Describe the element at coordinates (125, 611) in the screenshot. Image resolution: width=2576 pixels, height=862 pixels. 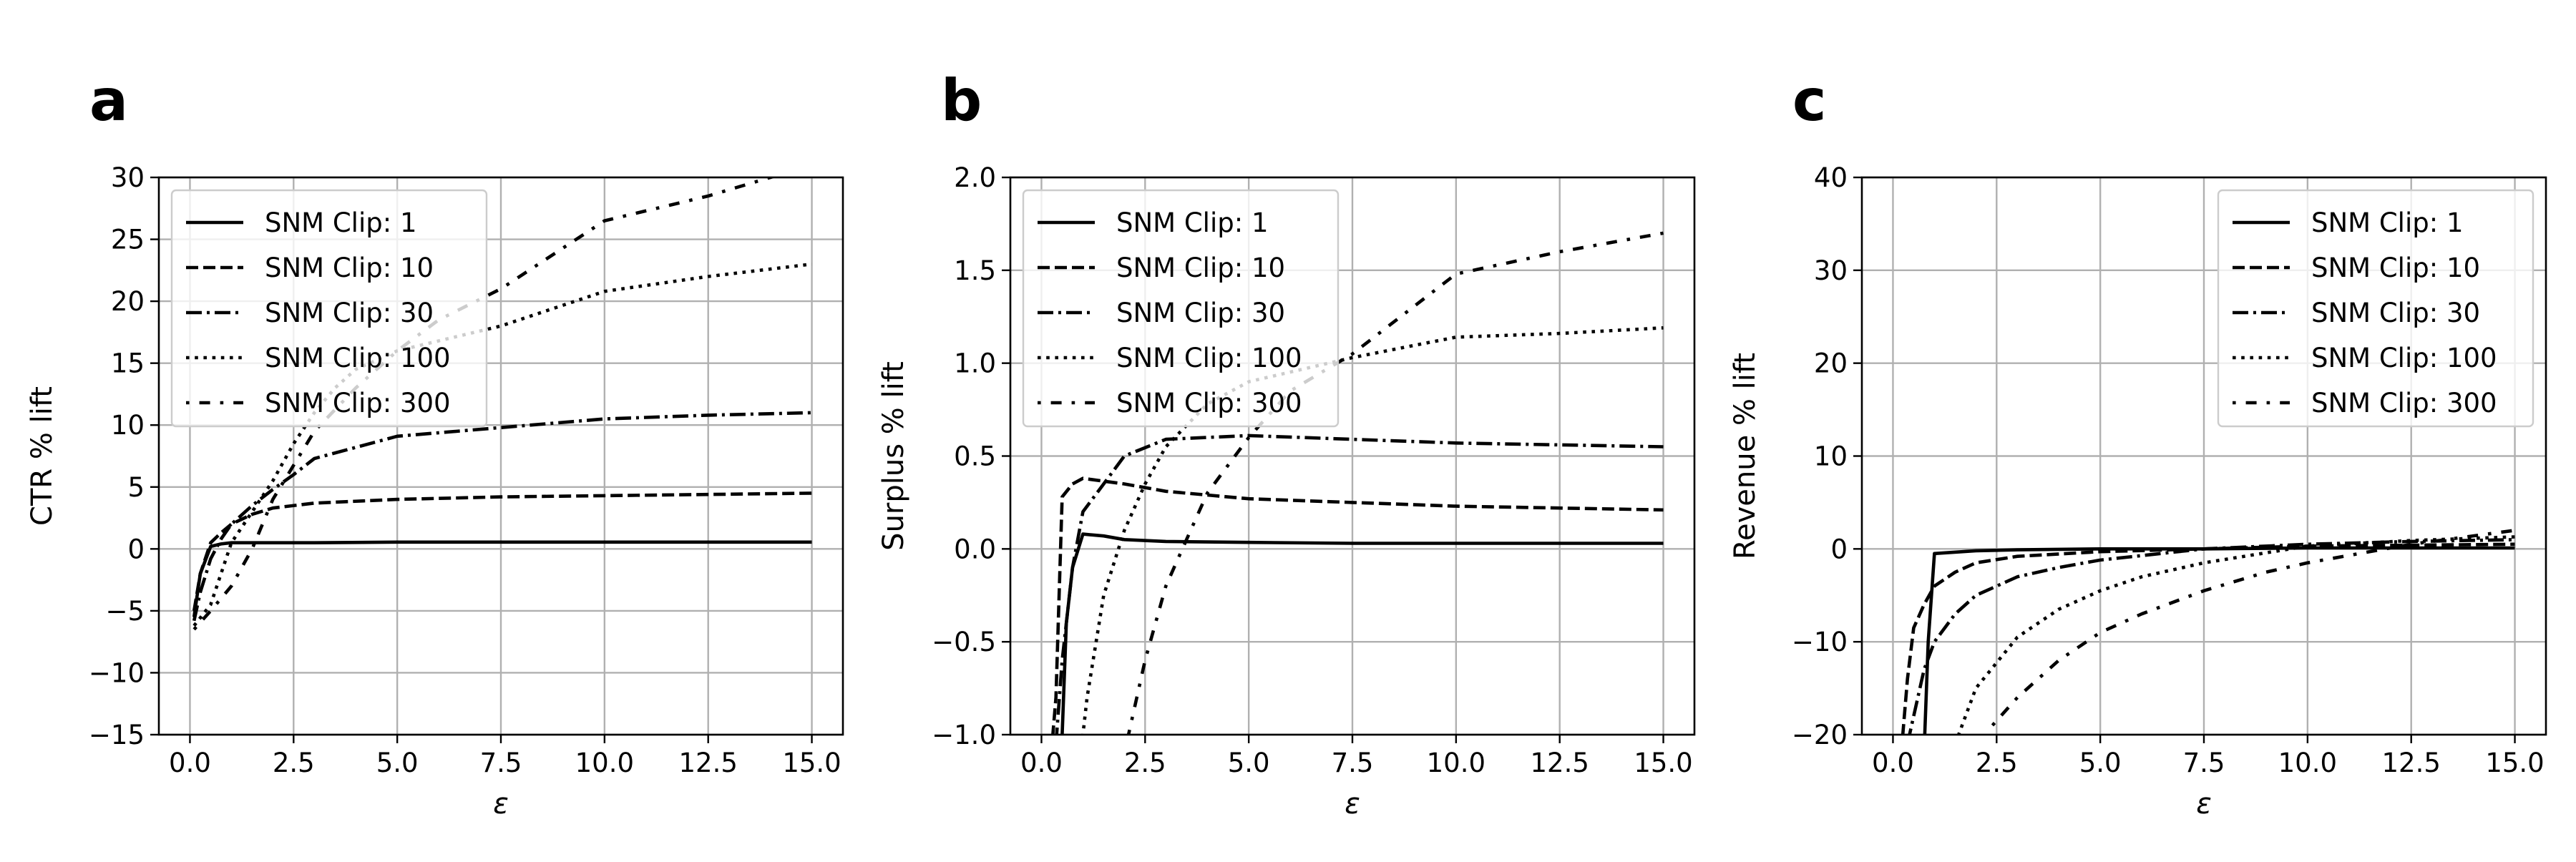
I see `y-tick-label: −5` at that location.